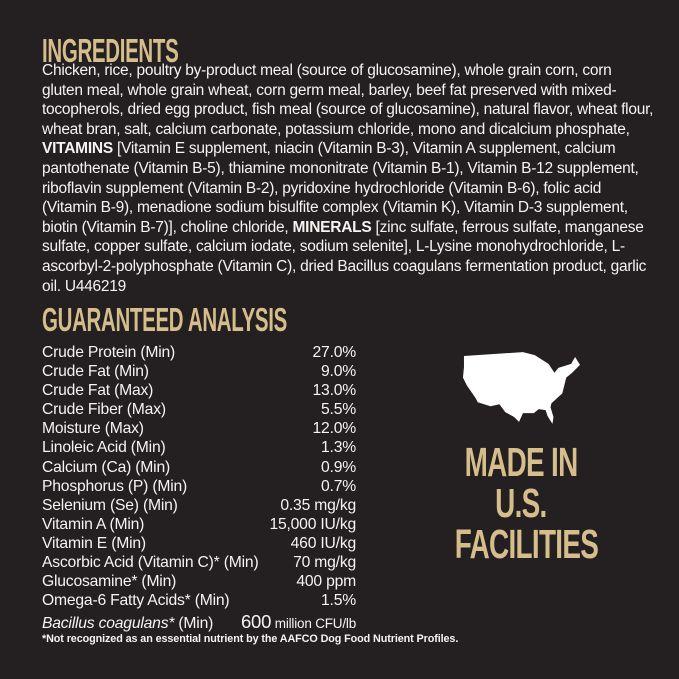  Describe the element at coordinates (338, 410) in the screenshot. I see `analysis-value: 5.5%` at that location.